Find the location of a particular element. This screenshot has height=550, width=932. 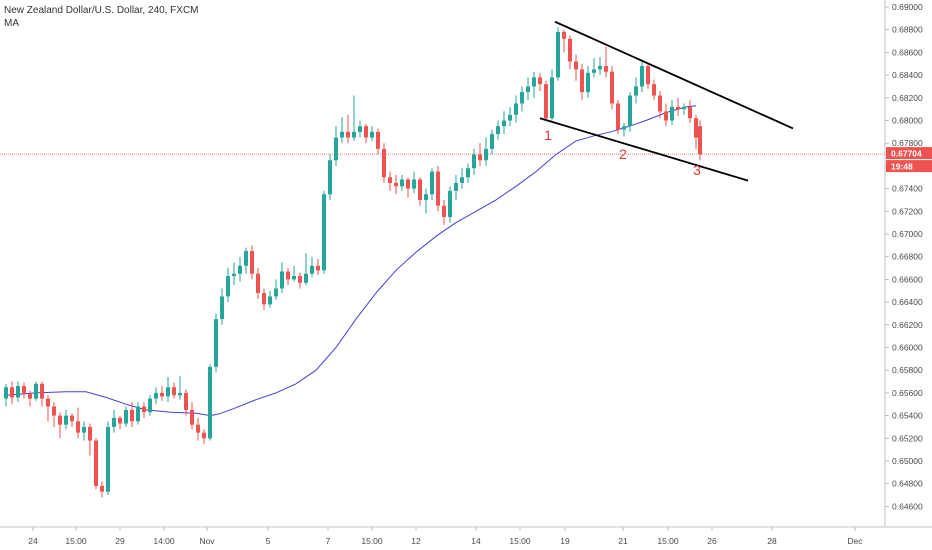

price-tick-label: 0.68600 is located at coordinates (907, 52).